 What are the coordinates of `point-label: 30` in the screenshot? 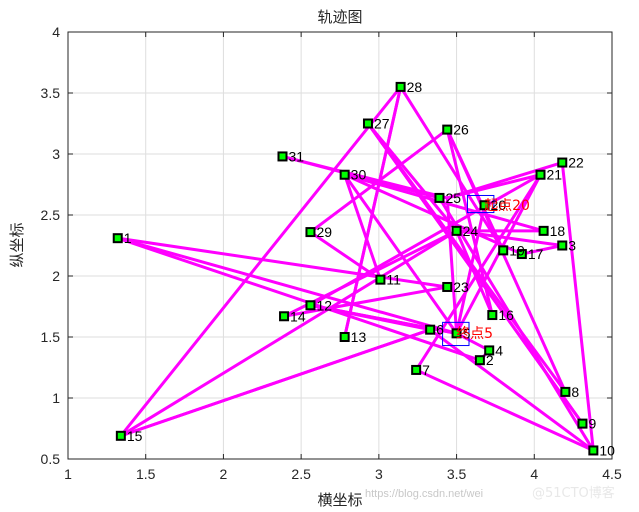 It's located at (359, 175).